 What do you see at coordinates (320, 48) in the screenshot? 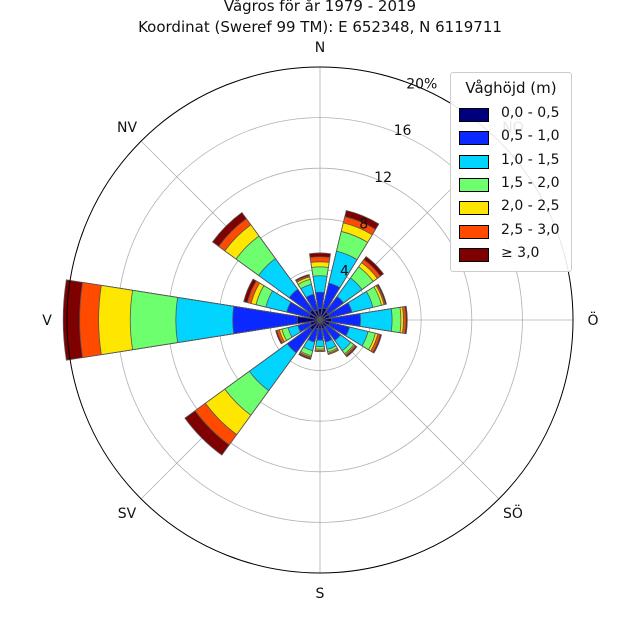
I see `direction-label: N` at bounding box center [320, 48].